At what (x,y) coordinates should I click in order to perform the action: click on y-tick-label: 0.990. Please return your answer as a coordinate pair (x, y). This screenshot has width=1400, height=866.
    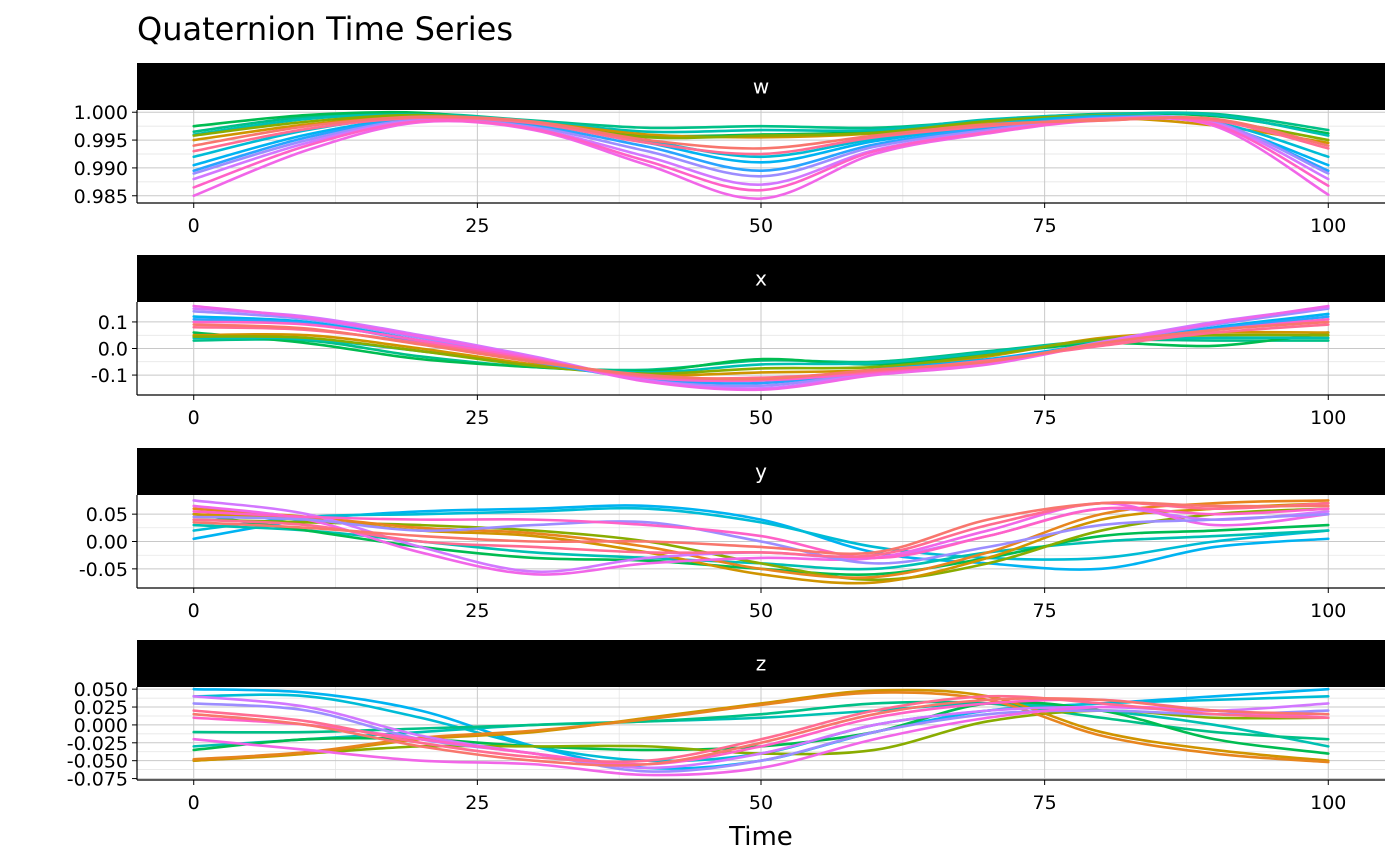
    Looking at the image, I should click on (101, 169).